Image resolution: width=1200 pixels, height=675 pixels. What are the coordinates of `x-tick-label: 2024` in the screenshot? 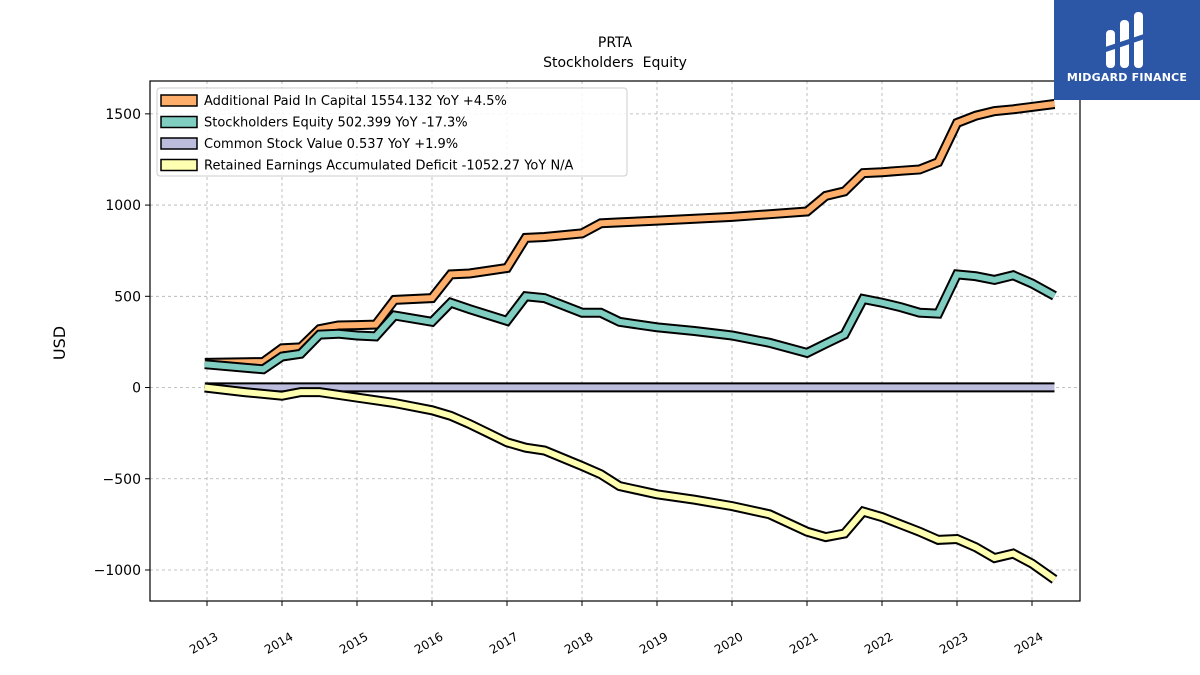 It's located at (1028, 642).